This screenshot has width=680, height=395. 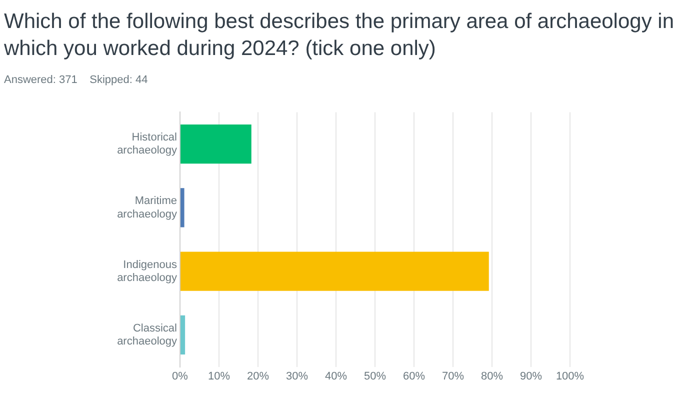 I want to click on x-tick-label: 10%, so click(x=219, y=376).